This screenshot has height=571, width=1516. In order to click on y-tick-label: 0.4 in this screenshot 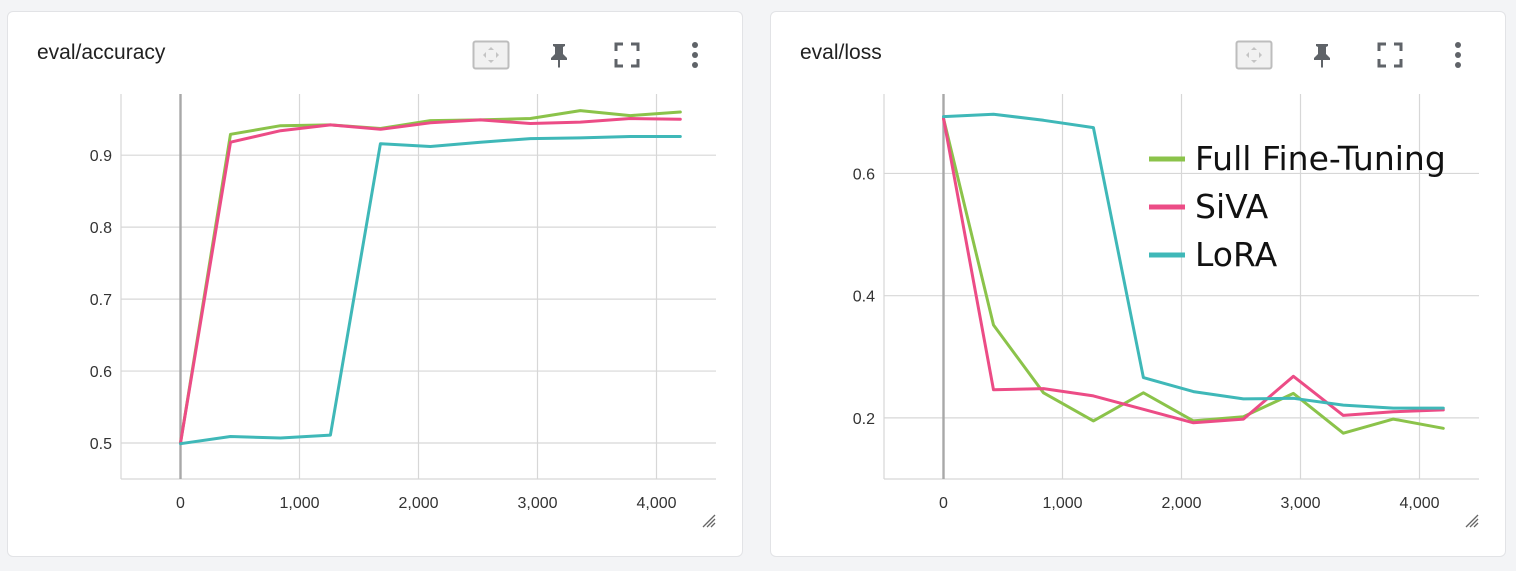, I will do `click(864, 297)`.